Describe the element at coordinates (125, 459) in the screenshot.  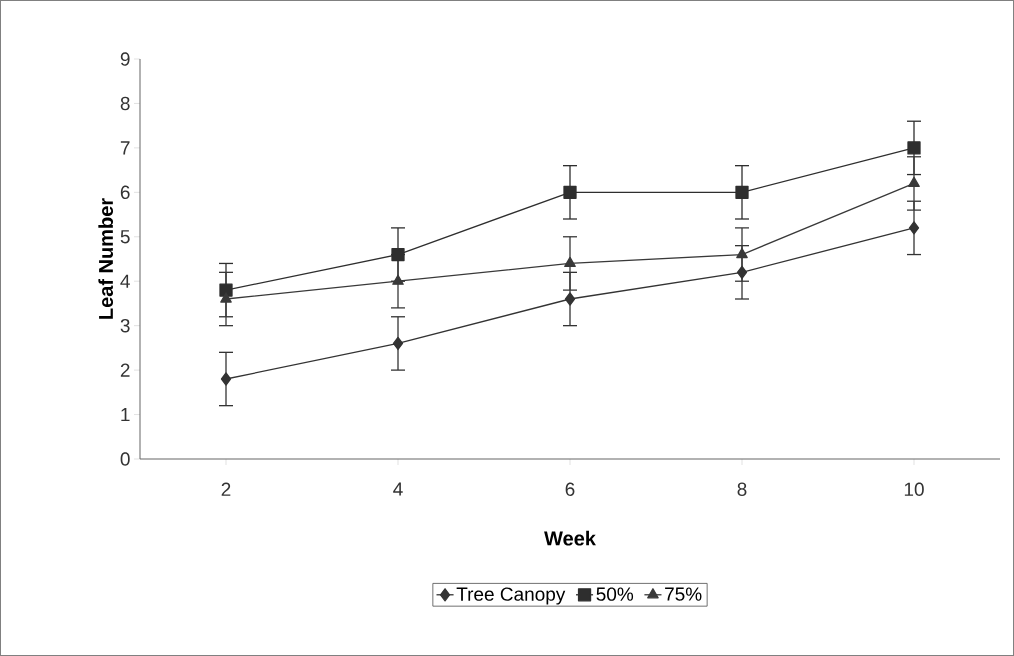
I see `y-tick-label: 0` at that location.